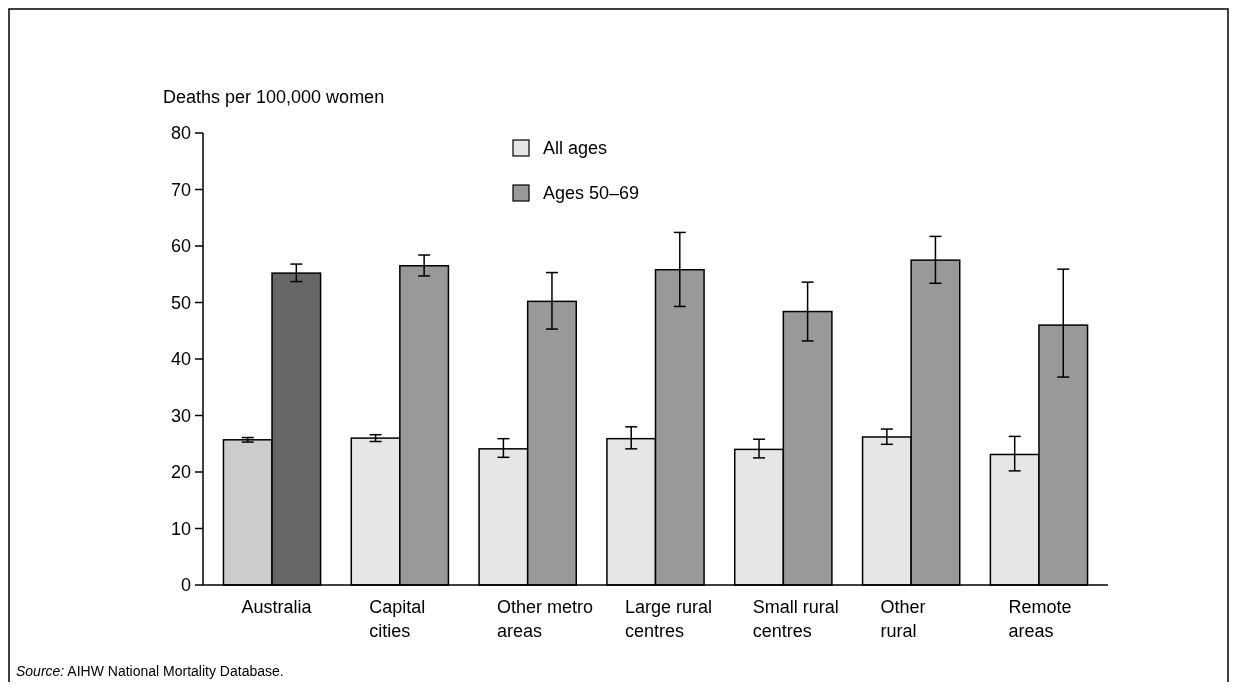  I want to click on y-tick-label: 30, so click(180, 415).